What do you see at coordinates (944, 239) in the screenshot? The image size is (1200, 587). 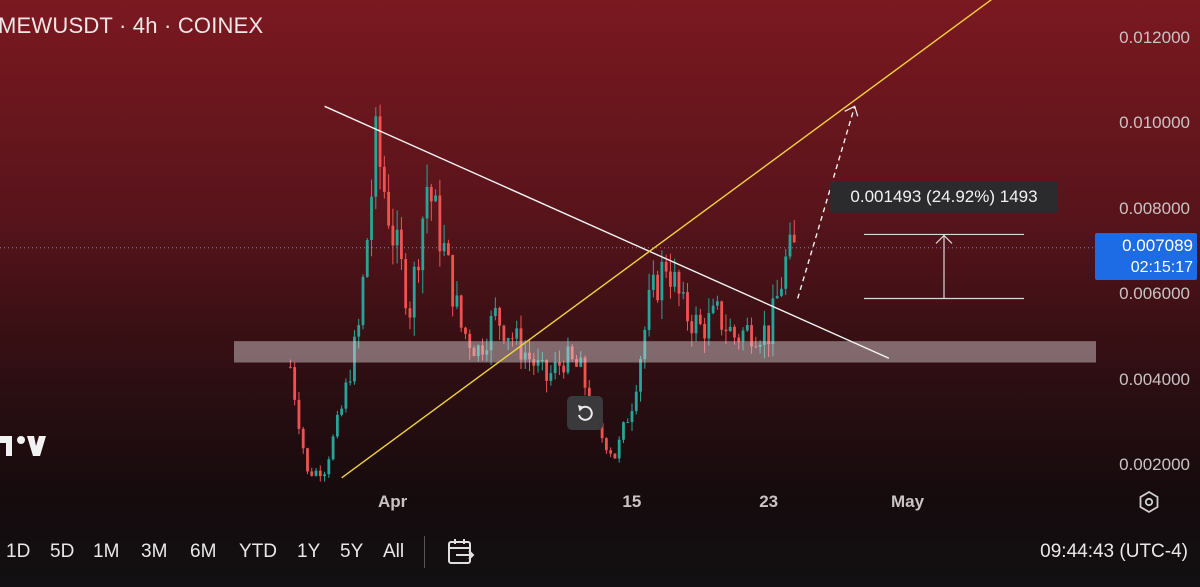 I see `measure-arrow` at bounding box center [944, 239].